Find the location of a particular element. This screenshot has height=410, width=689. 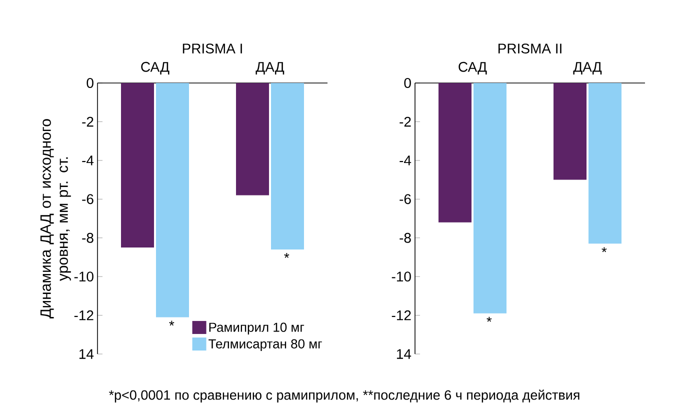

legend-label: Телмисартан 80 мг is located at coordinates (265, 345).